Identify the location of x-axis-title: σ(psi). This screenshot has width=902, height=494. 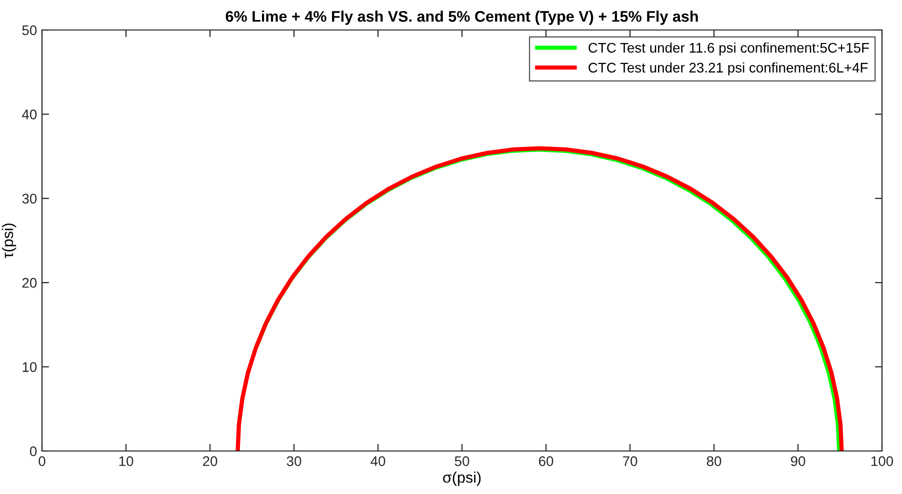
(462, 479).